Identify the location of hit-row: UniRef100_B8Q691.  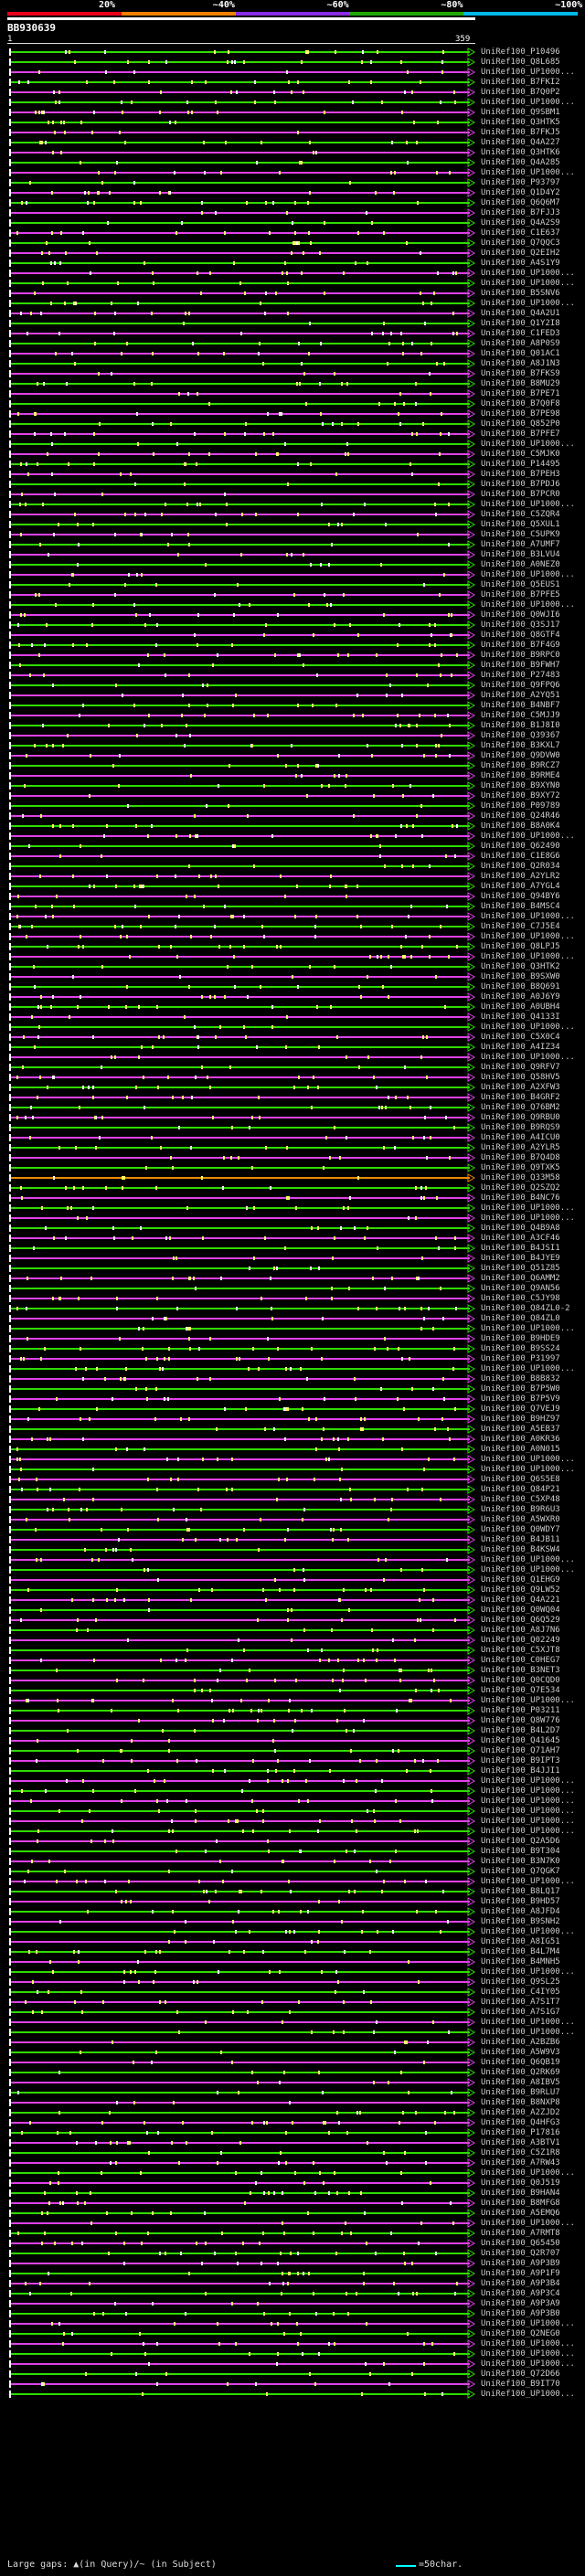
(293, 987).